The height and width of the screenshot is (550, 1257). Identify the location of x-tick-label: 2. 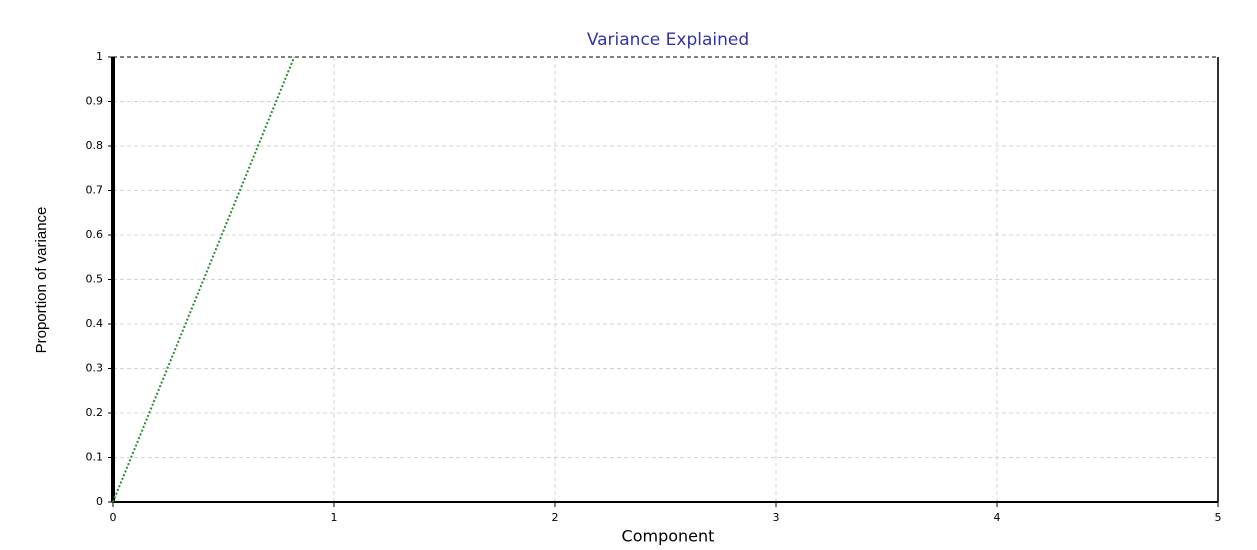
(555, 517).